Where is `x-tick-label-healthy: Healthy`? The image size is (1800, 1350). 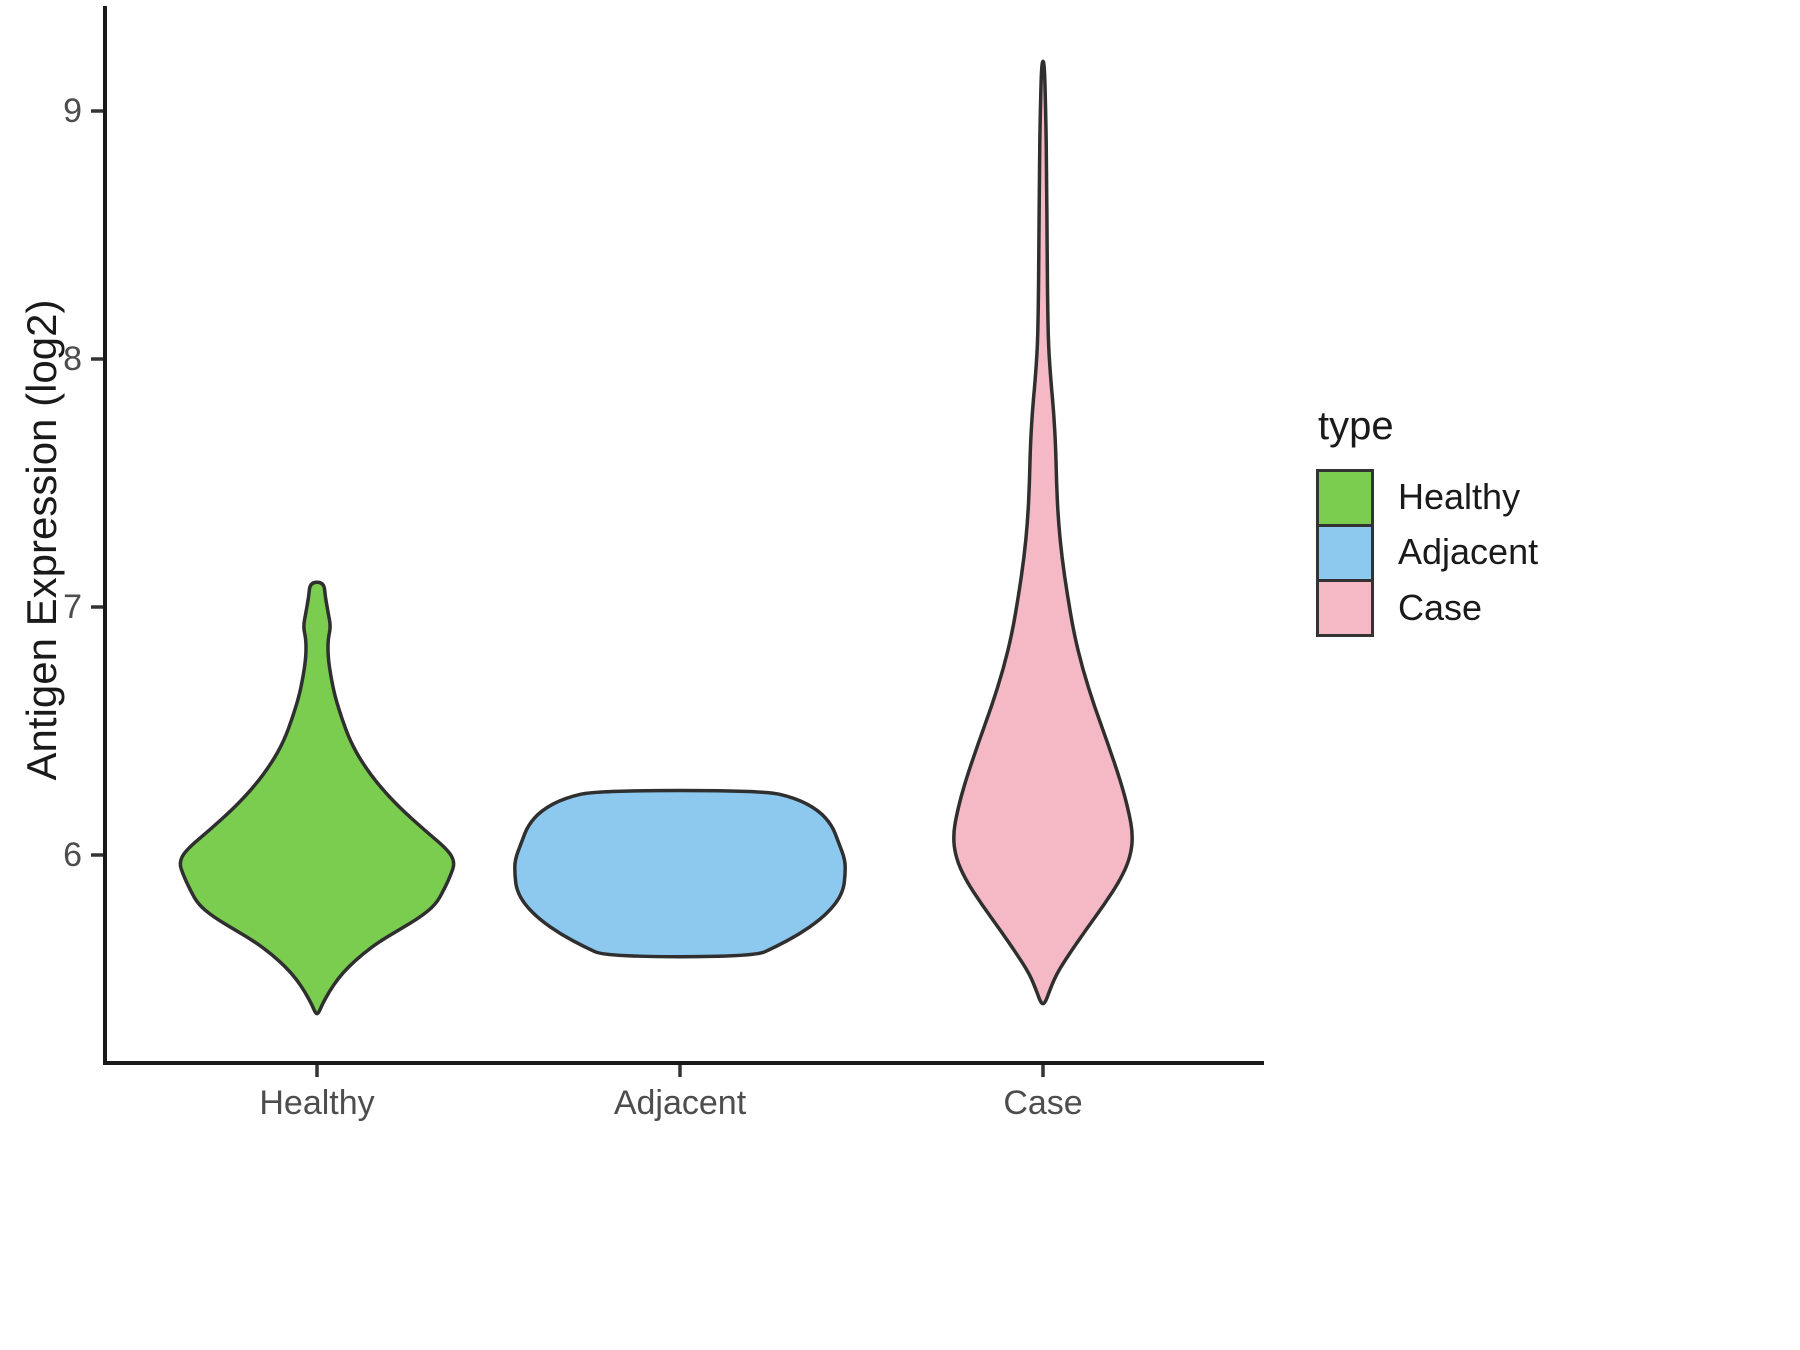
x-tick-label-healthy: Healthy is located at coordinates (317, 1103).